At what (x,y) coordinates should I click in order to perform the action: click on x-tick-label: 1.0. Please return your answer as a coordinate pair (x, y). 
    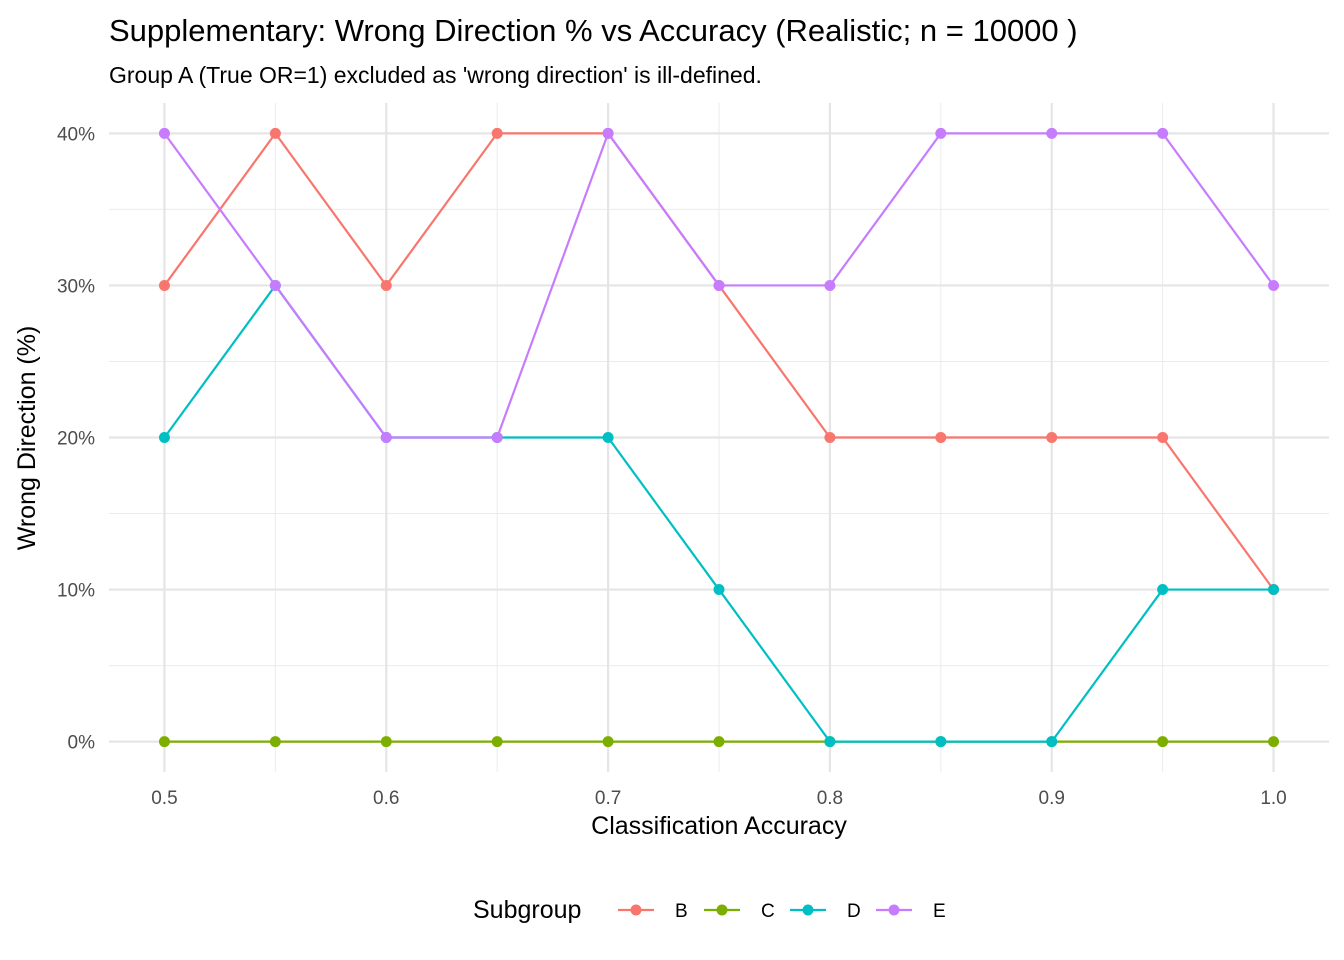
    Looking at the image, I should click on (1273, 798).